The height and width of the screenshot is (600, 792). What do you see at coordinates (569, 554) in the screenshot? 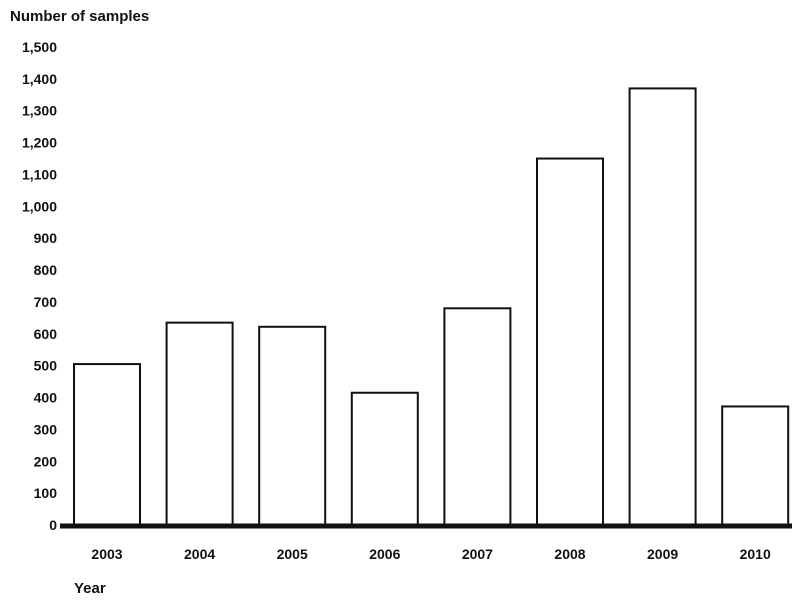
I see `x-tick-label: 2008` at bounding box center [569, 554].